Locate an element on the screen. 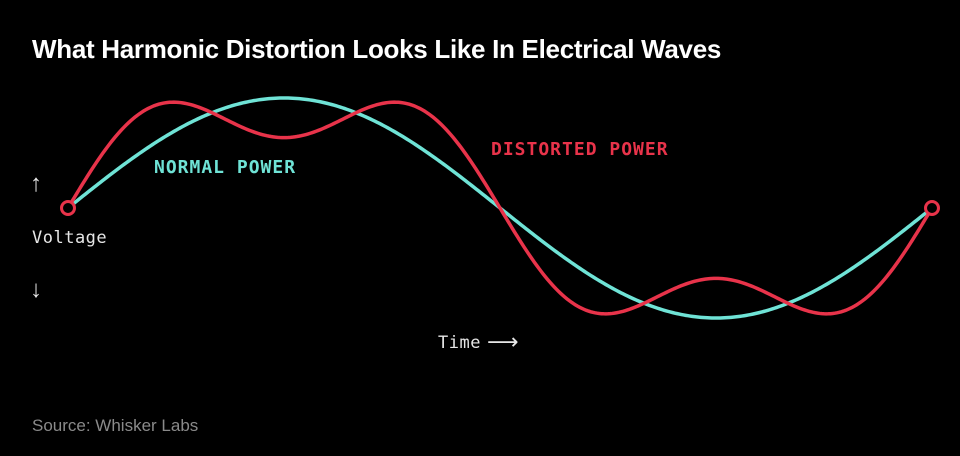 Image resolution: width=960 pixels, height=456 pixels. x-axis-label: Time is located at coordinates (459, 343).